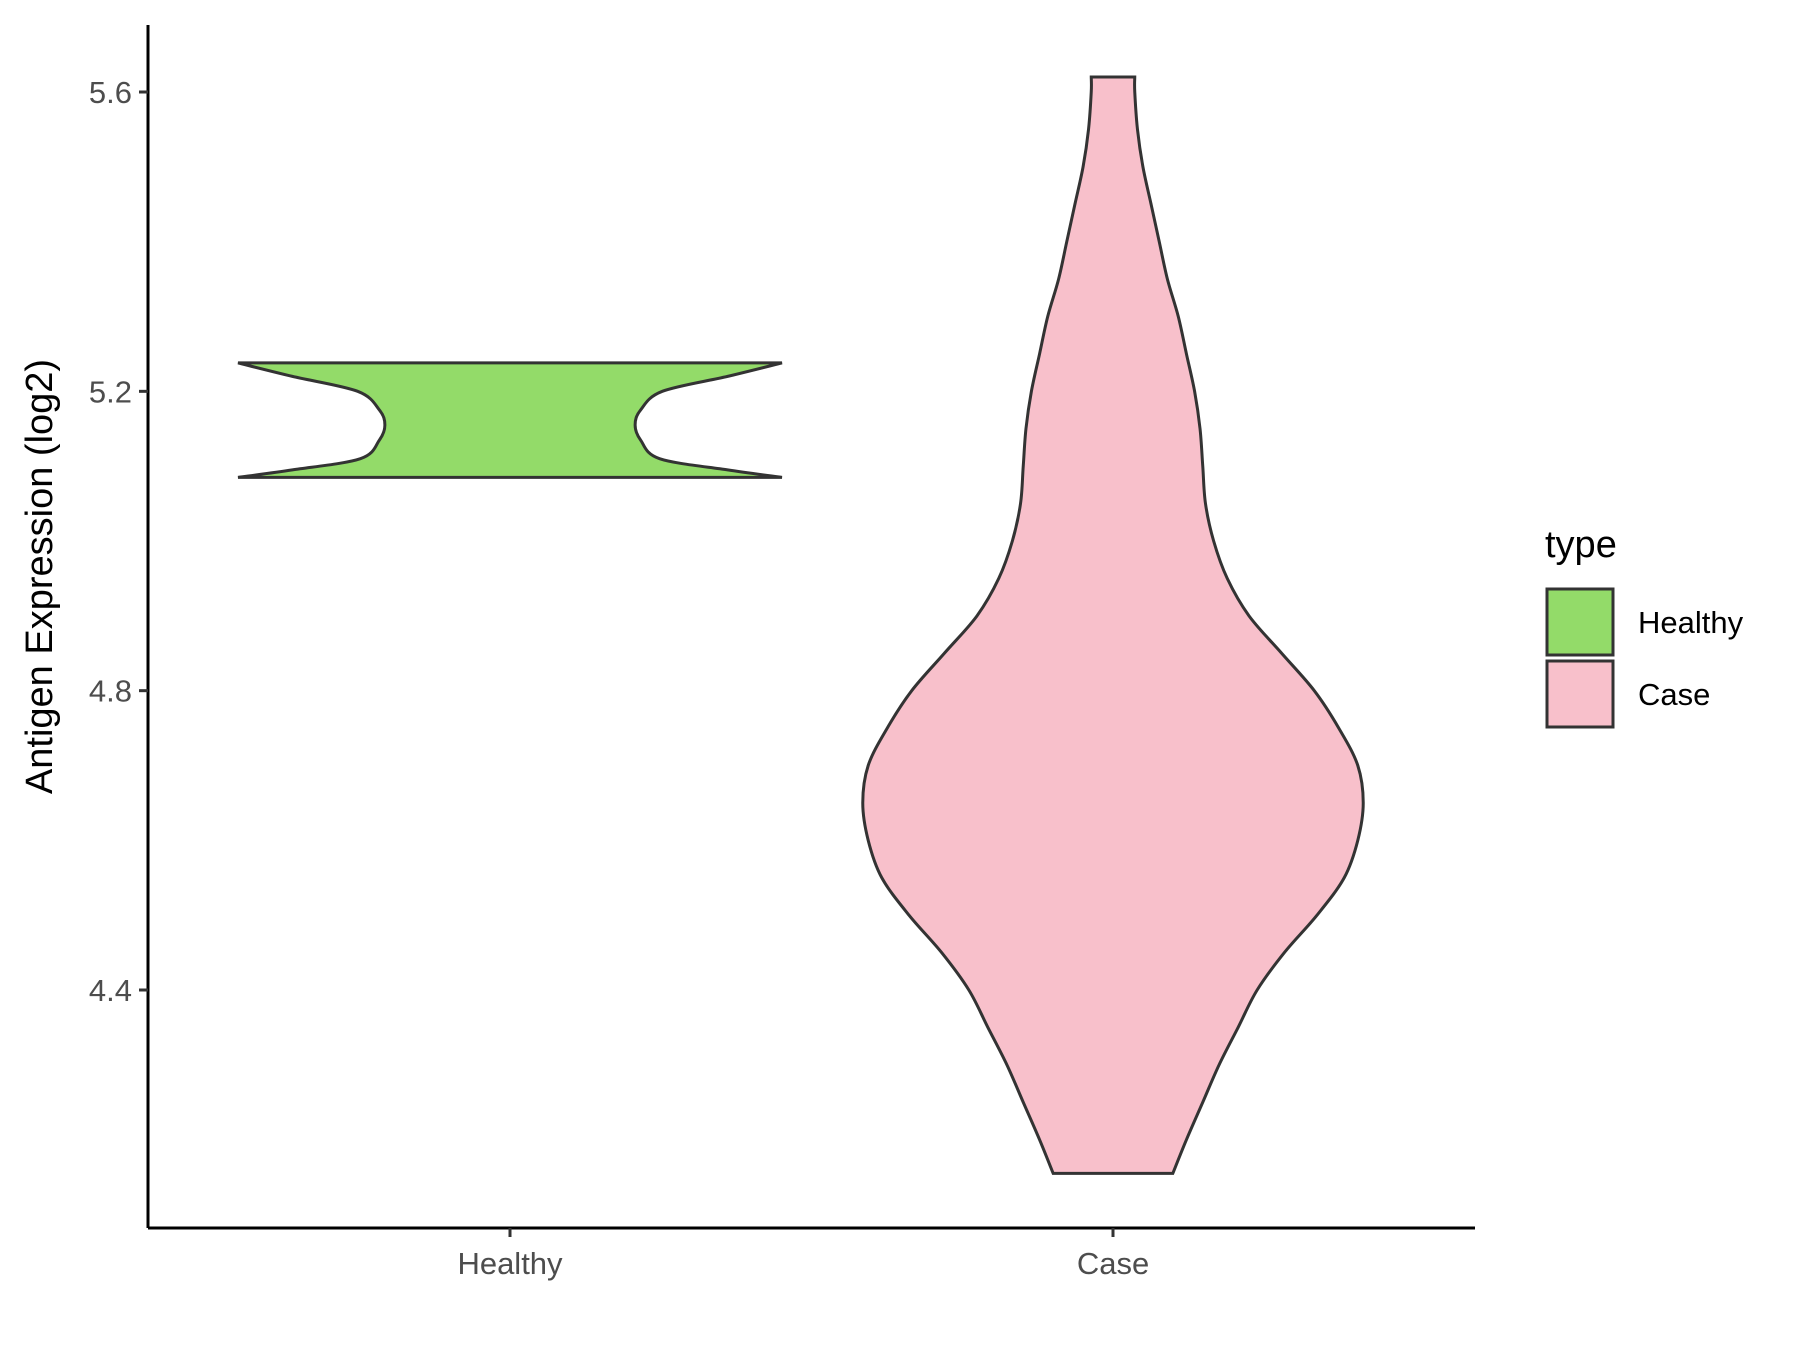  Describe the element at coordinates (1581, 545) in the screenshot. I see `legend-title: type` at that location.